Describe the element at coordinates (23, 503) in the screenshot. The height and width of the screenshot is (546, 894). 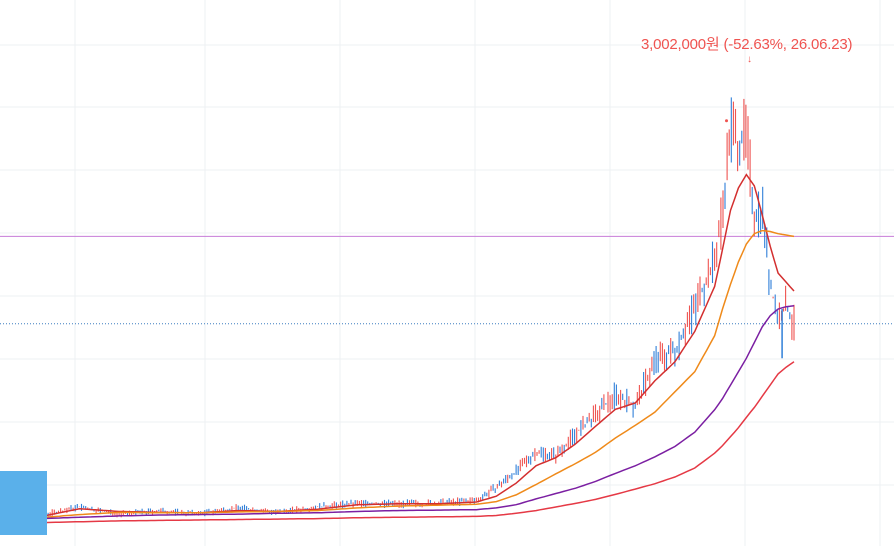
I see `corner-color-box` at that location.